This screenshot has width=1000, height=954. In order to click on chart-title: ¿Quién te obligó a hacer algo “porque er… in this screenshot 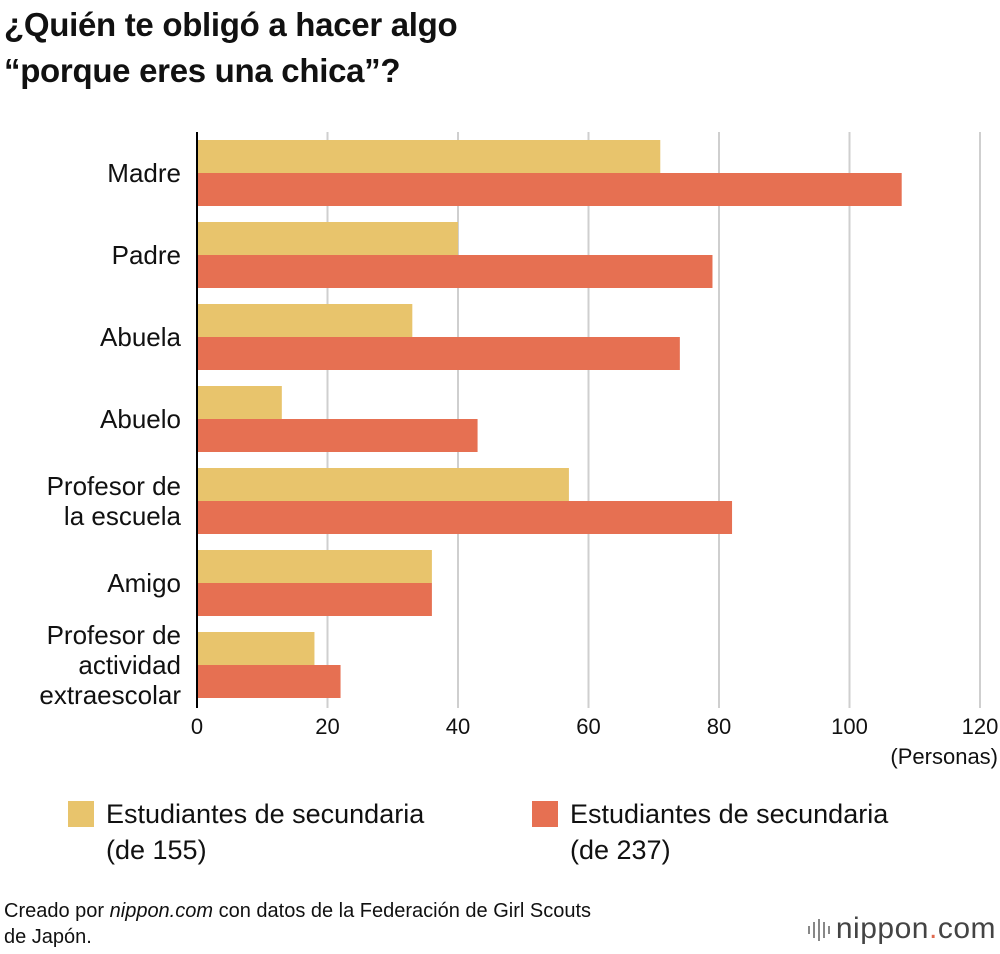, I will do `click(231, 48)`.